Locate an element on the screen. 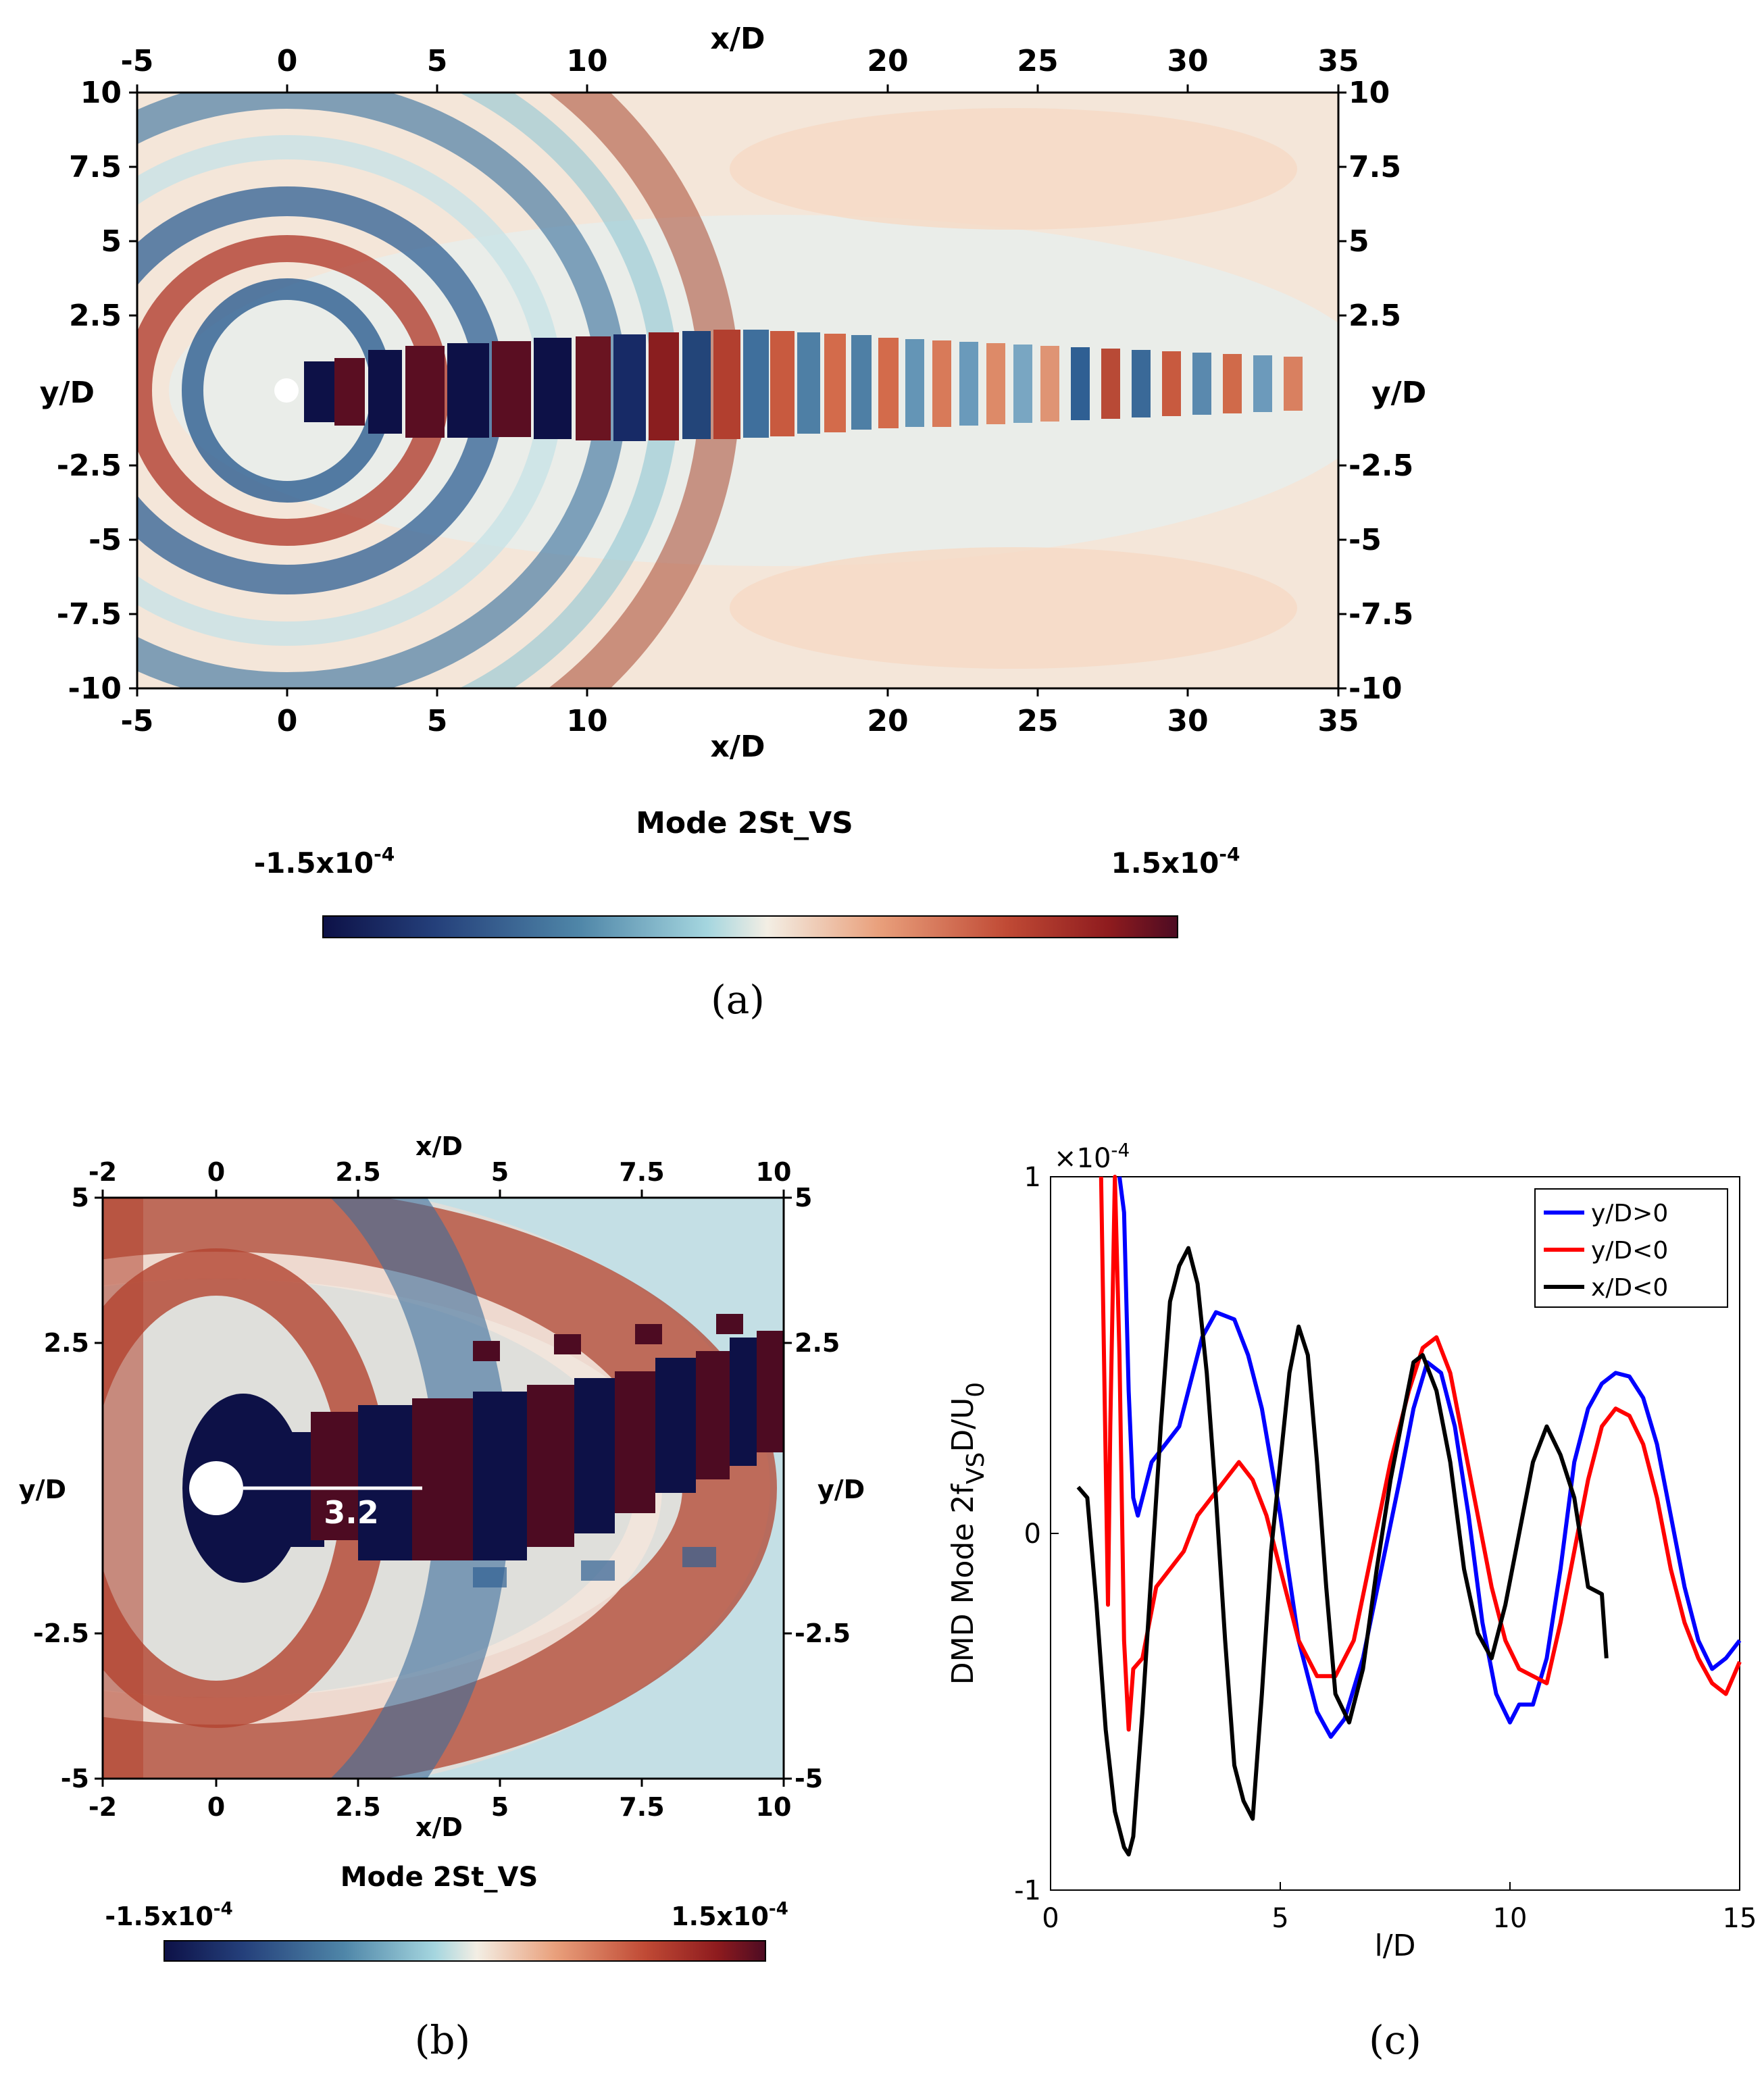 This screenshot has height=2086, width=1764. panel-a-xtick-top: -5 is located at coordinates (138, 61).